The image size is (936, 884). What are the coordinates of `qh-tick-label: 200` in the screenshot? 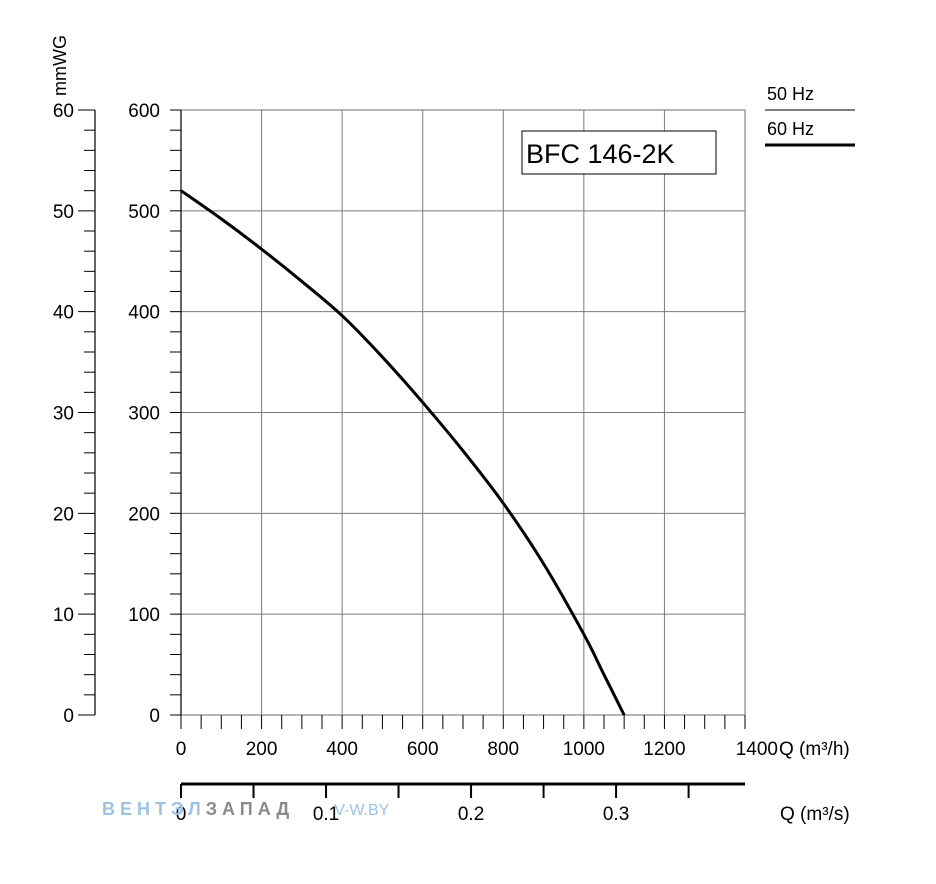 It's located at (262, 749).